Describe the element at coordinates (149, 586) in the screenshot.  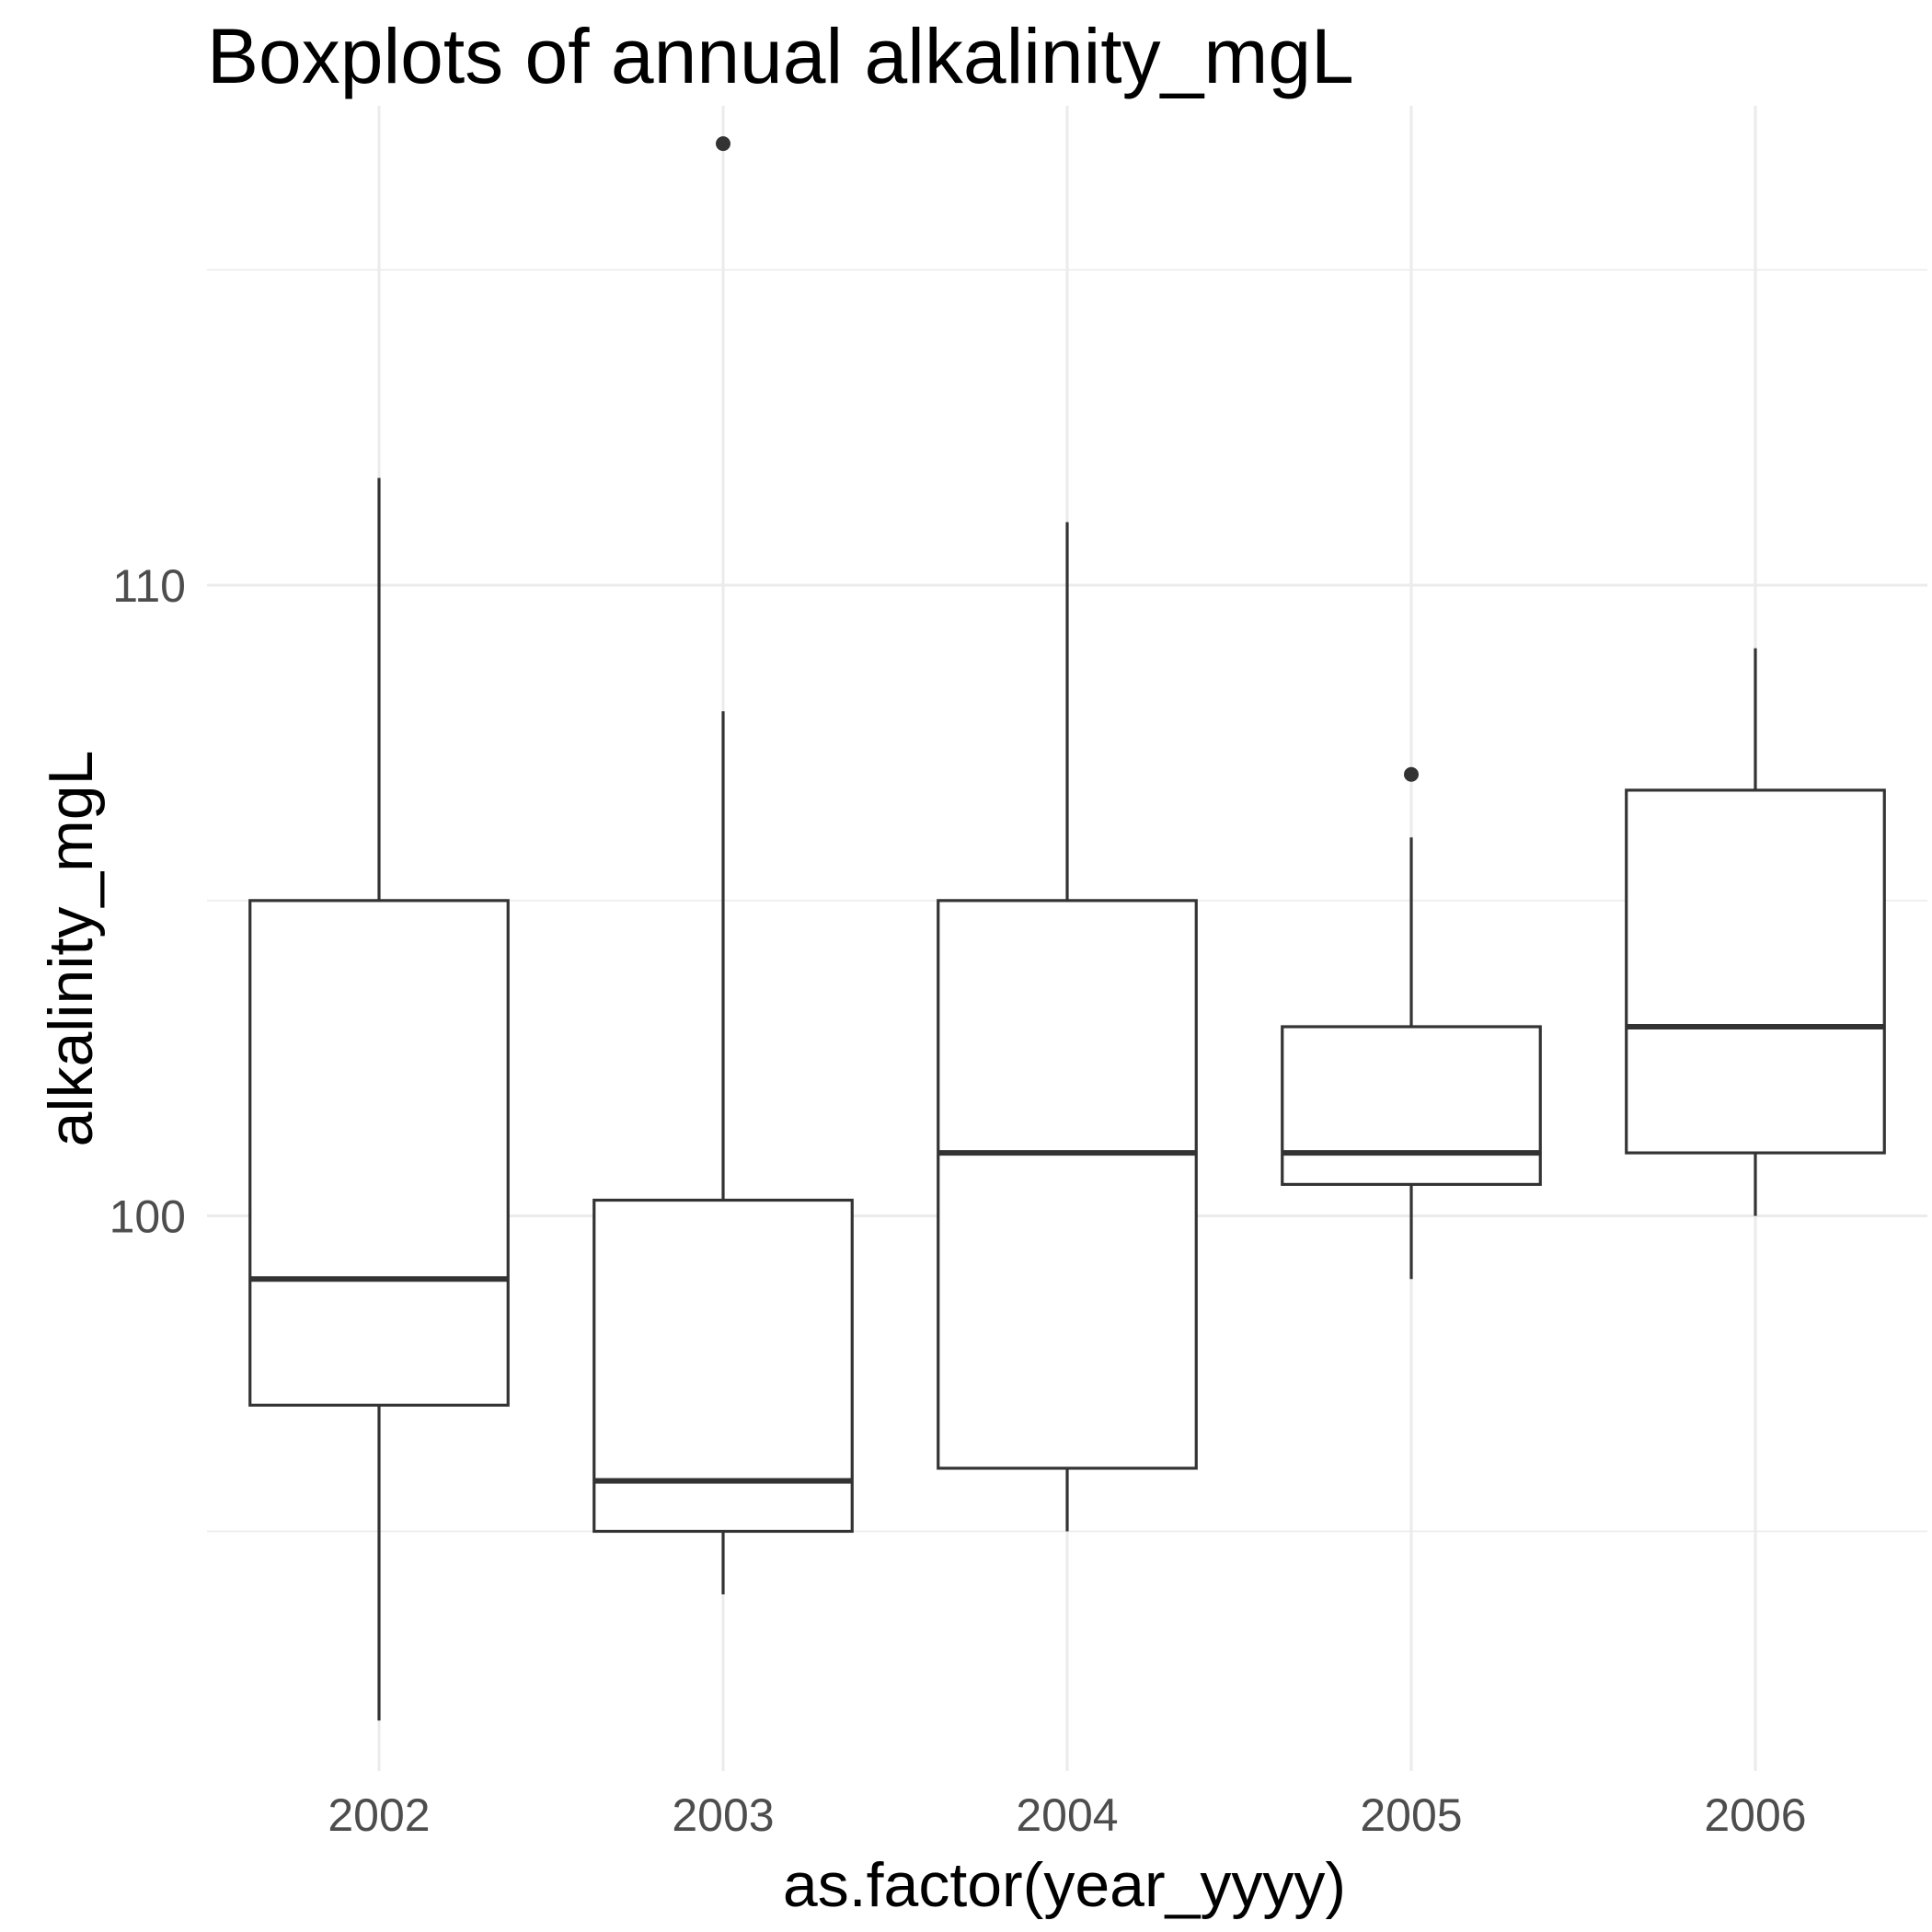
I see `y-tick-label: 110` at that location.